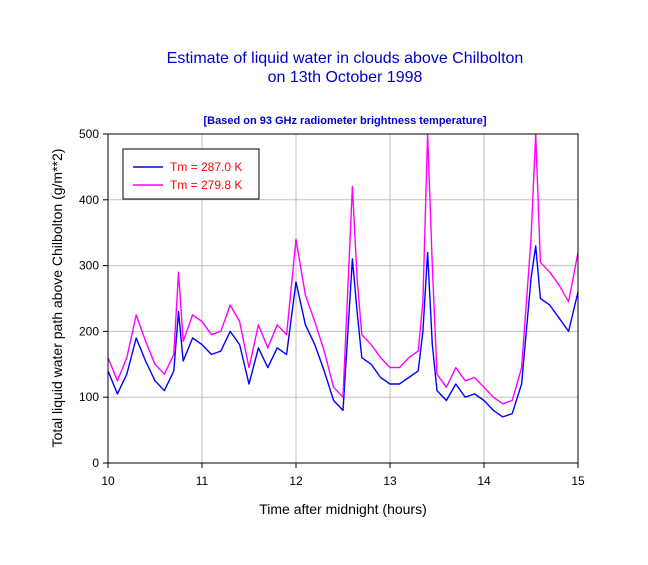 This screenshot has width=648, height=565. What do you see at coordinates (89, 397) in the screenshot?
I see `y-tick-label: 100` at bounding box center [89, 397].